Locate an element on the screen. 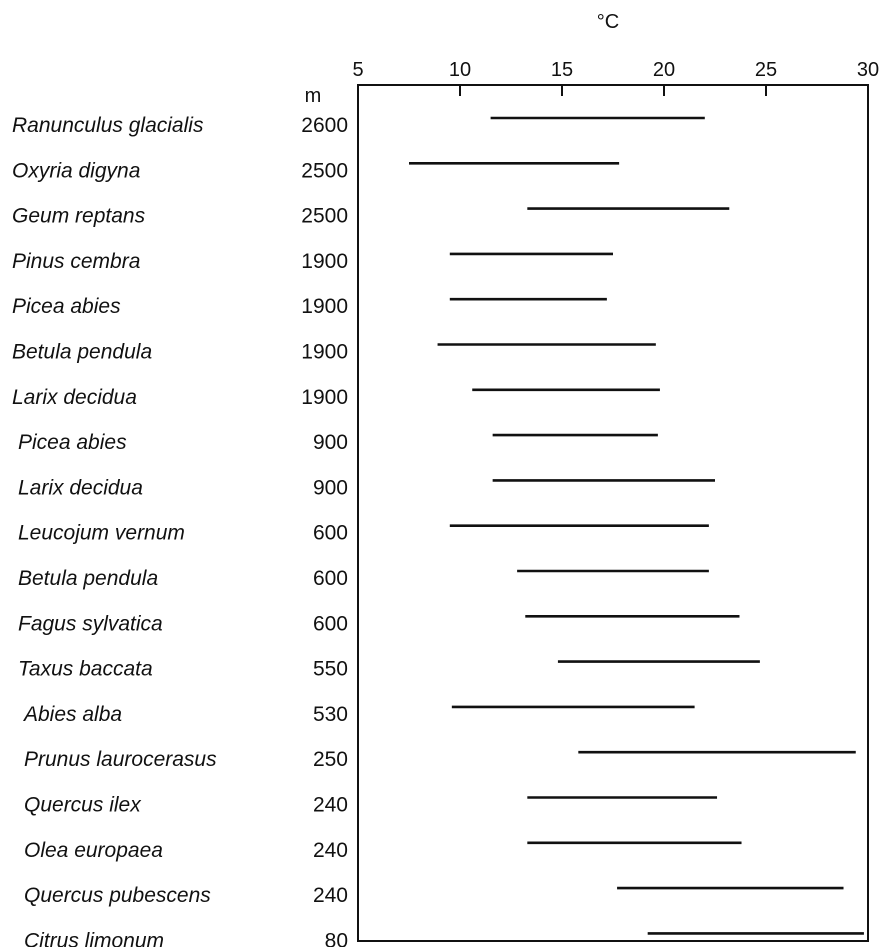 The image size is (886, 947). species-label: Ranunculus glacialis is located at coordinates (108, 125).